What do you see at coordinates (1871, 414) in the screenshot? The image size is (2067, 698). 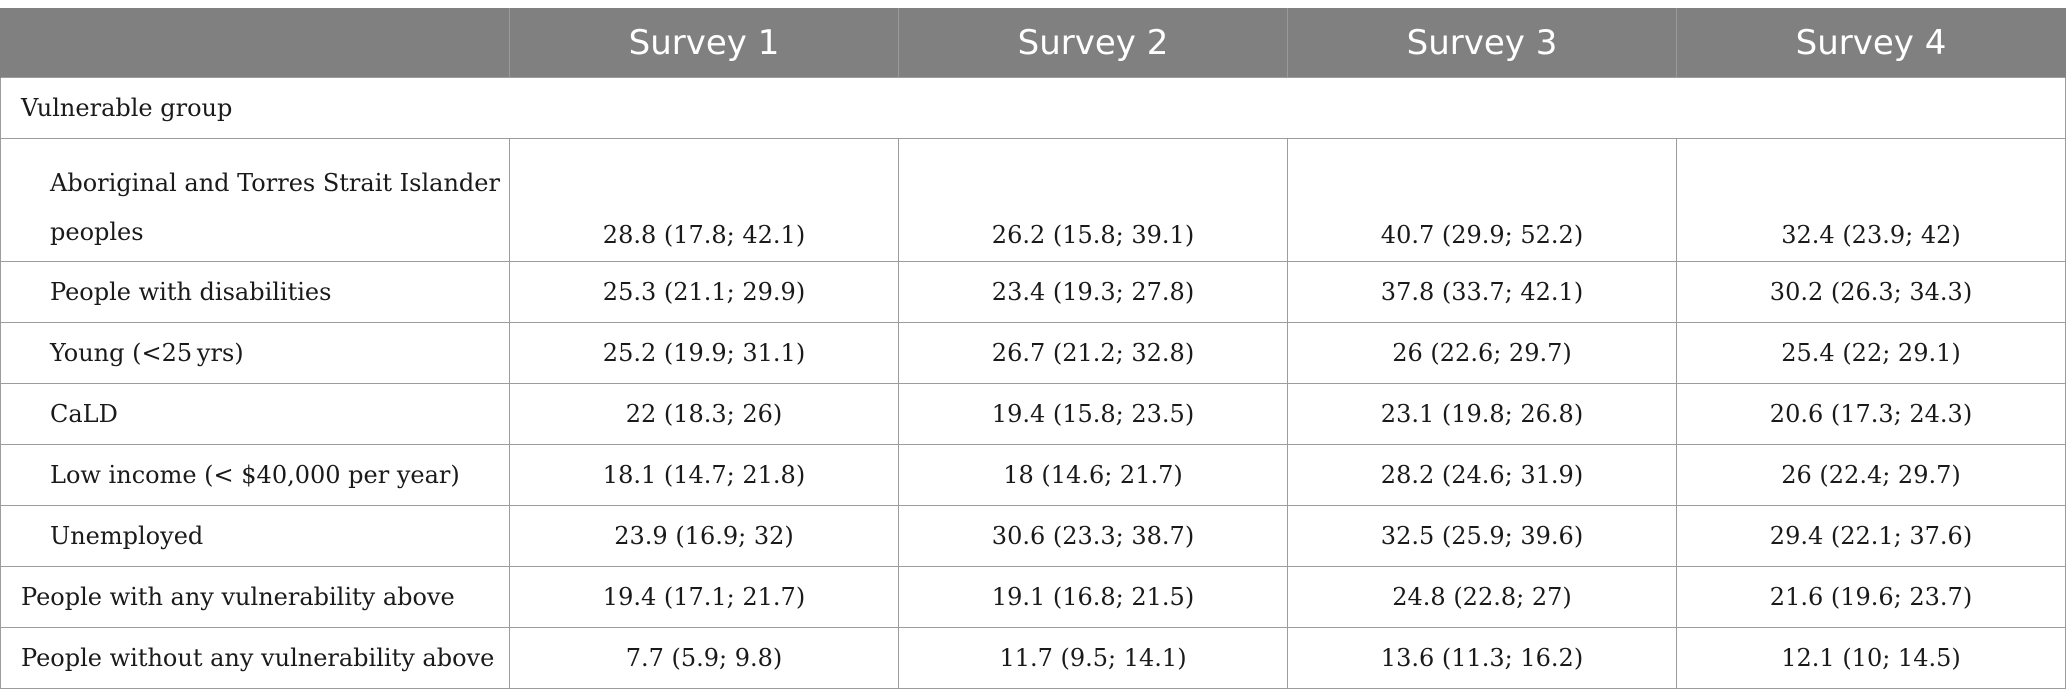 I see `table-cell: 20.6 (17.3; 24.3)` at bounding box center [1871, 414].